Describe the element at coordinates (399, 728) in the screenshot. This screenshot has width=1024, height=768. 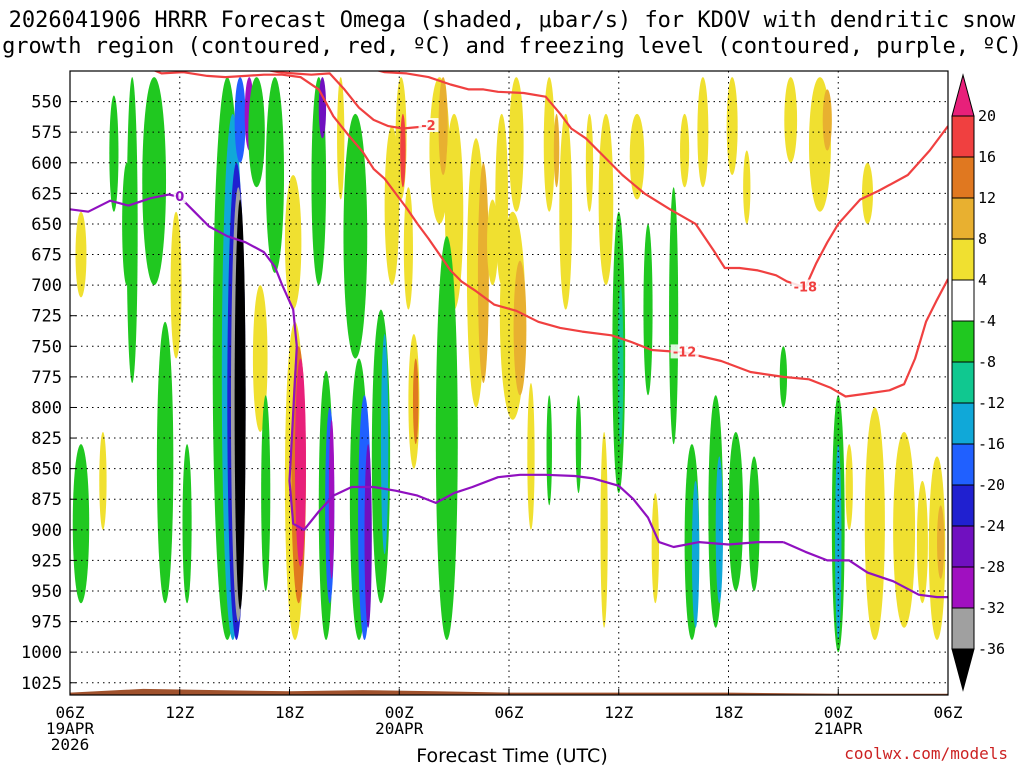
I see `x-tick-label: 20APR` at that location.